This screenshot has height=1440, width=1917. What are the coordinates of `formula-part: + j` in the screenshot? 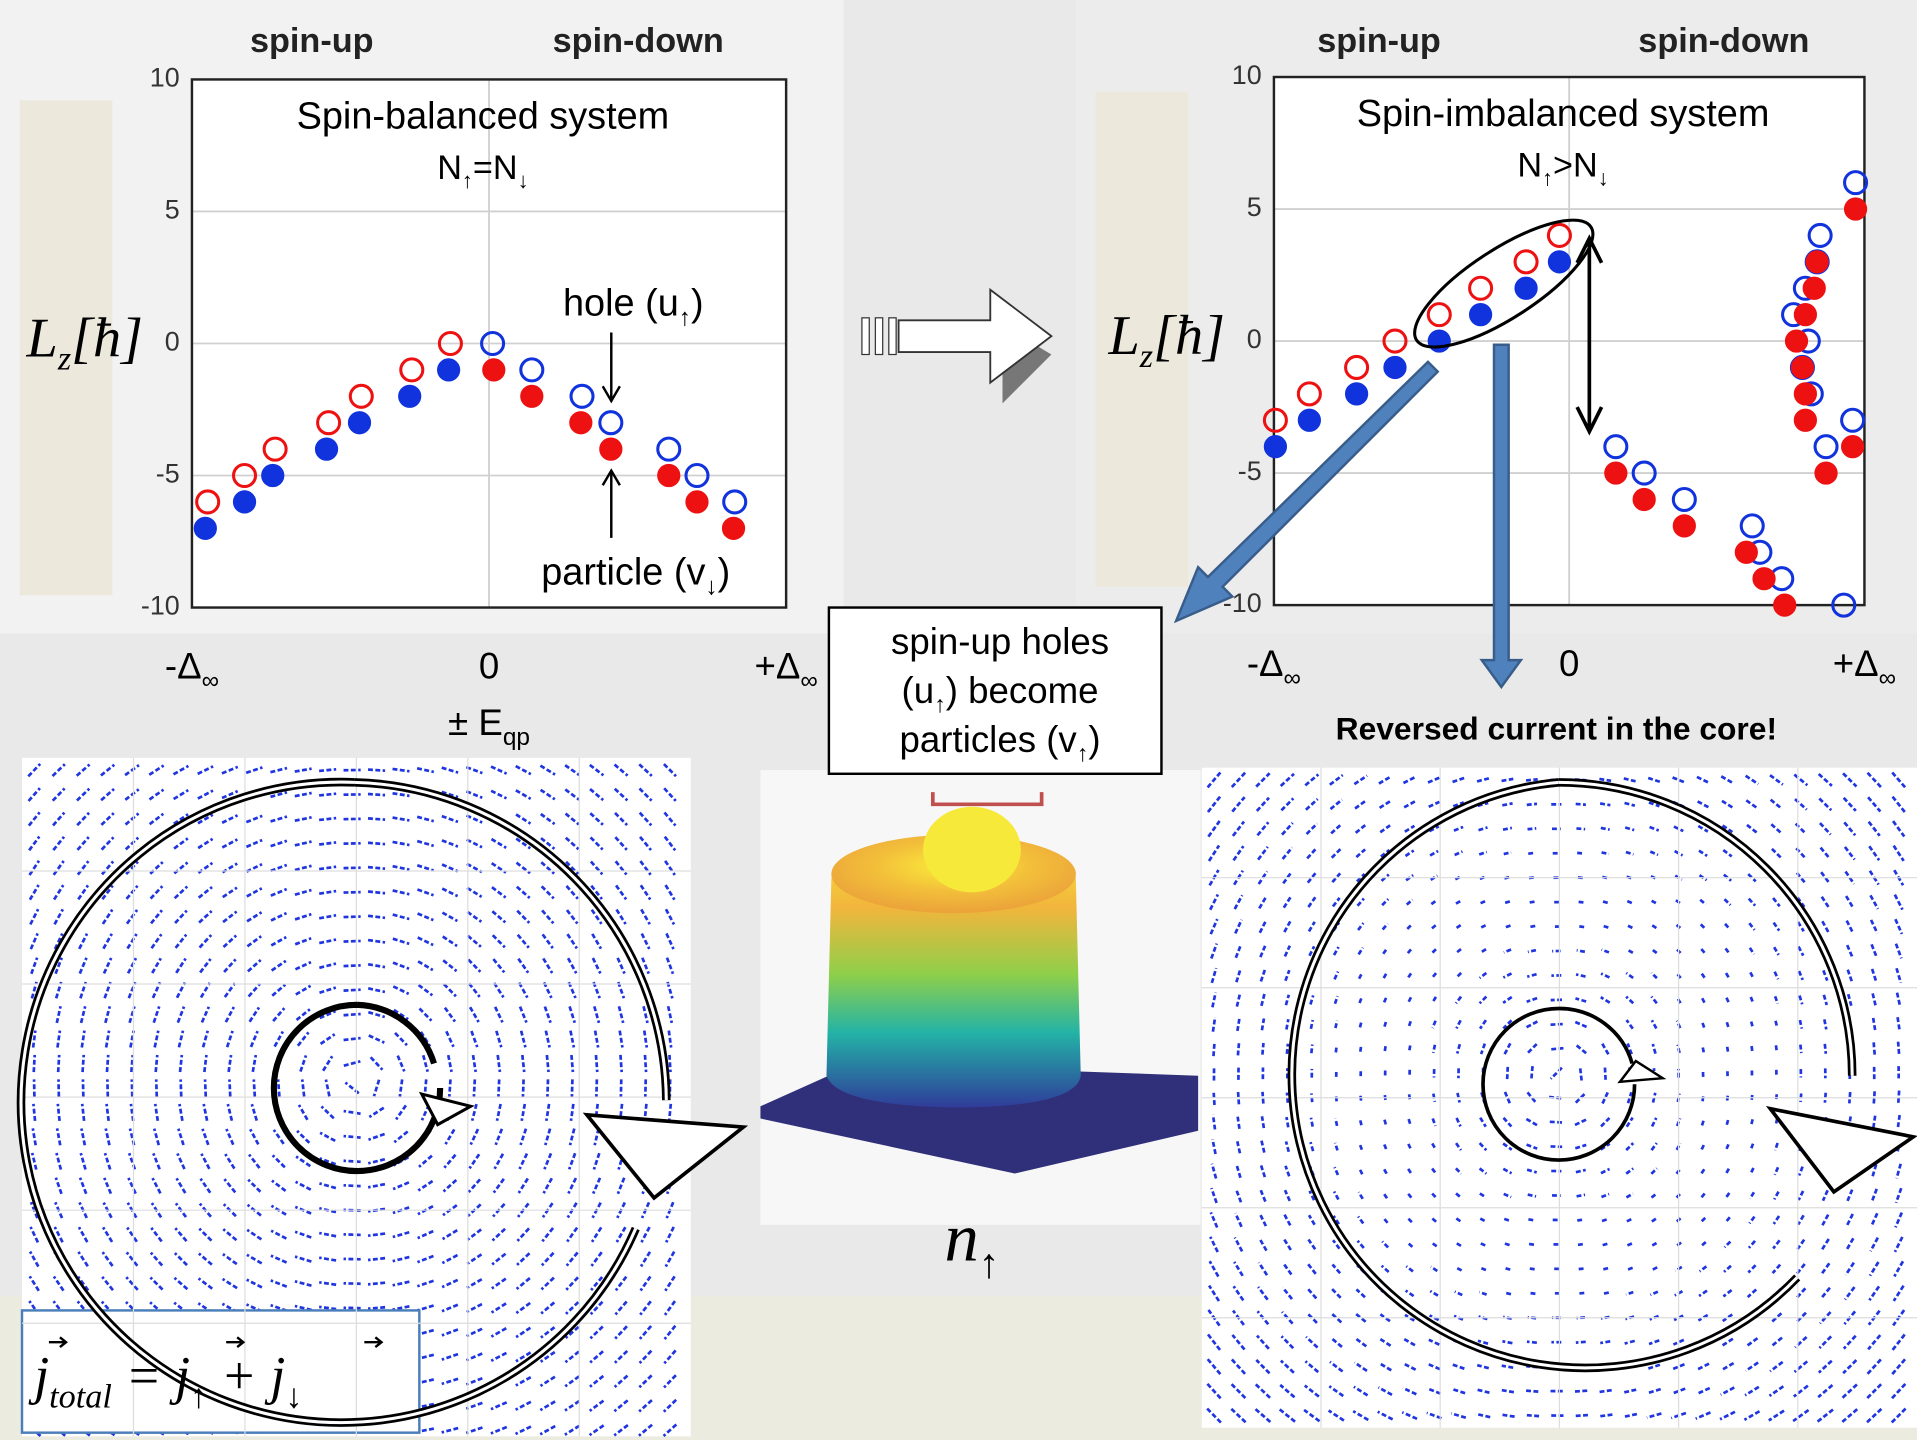 It's located at (246, 1376).